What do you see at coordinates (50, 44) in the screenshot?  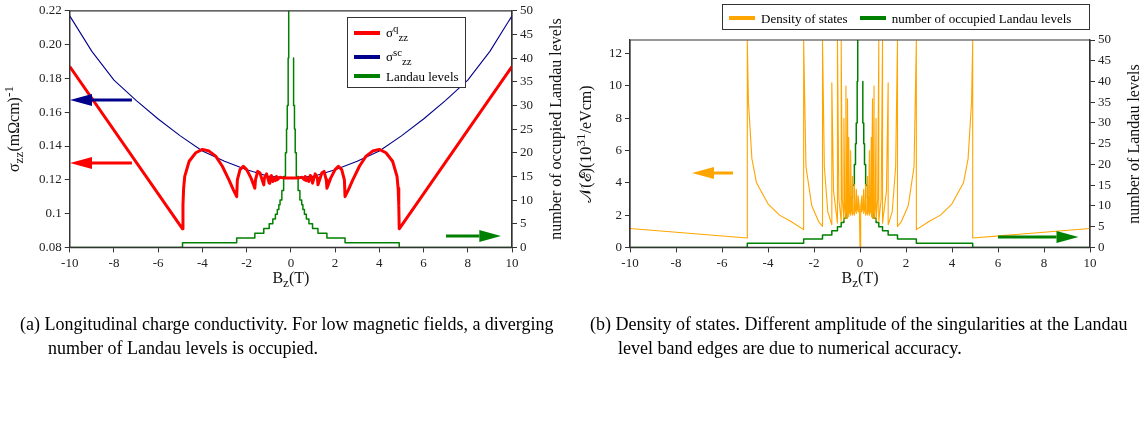 I see `y-tick-label: 0.20` at bounding box center [50, 44].